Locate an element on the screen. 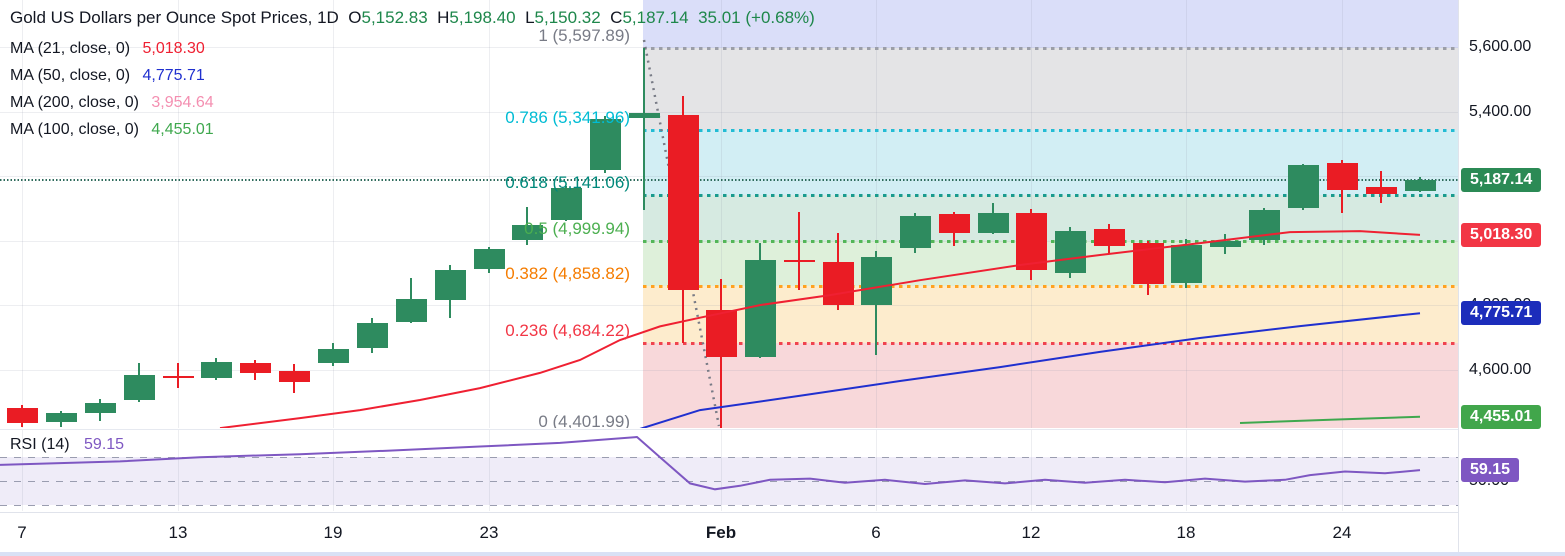 This screenshot has height=556, width=1565. price-axis-badge: 4,455.01 is located at coordinates (1501, 416).